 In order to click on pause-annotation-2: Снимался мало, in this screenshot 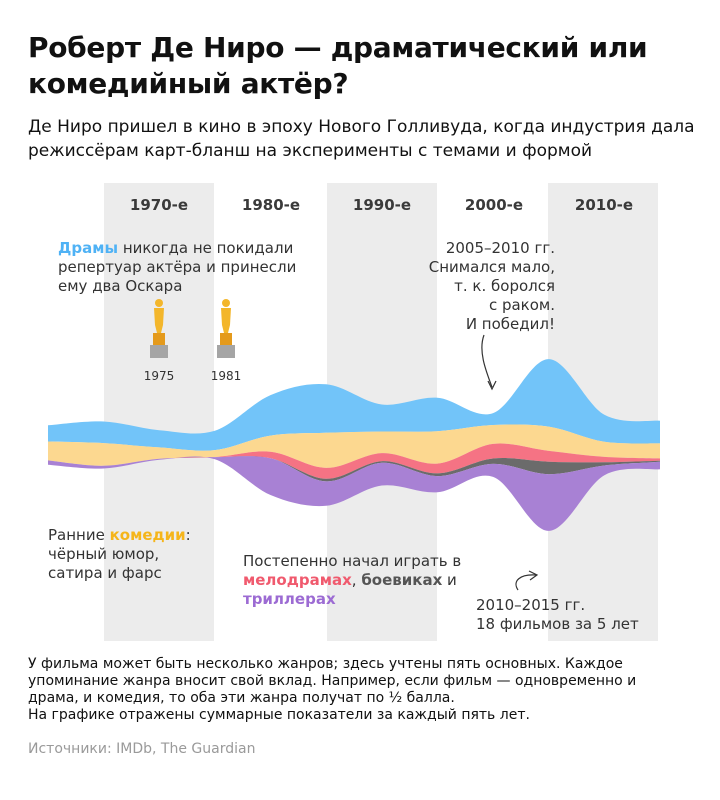, I will do `click(492, 267)`.